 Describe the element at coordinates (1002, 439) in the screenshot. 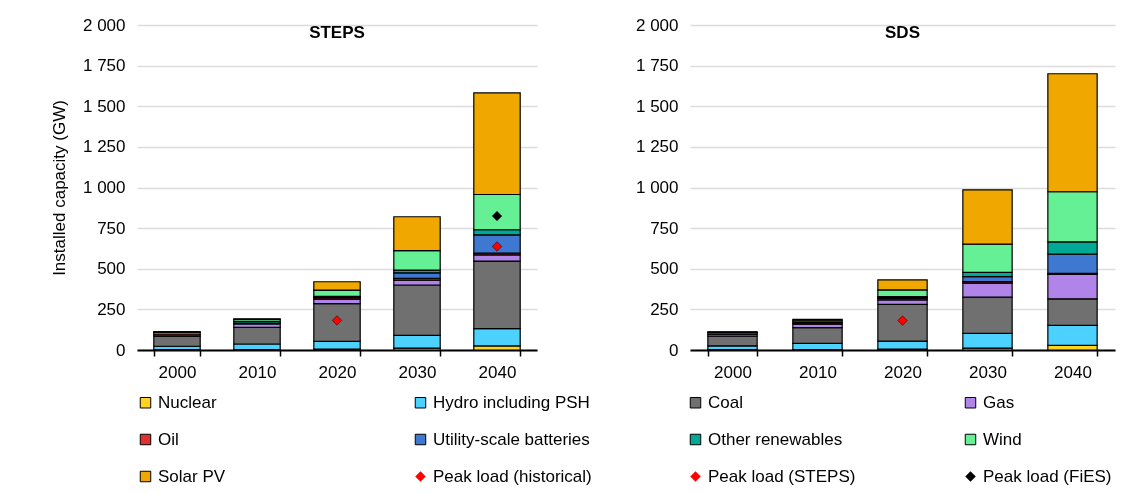

I see `legend-label: Wind` at that location.